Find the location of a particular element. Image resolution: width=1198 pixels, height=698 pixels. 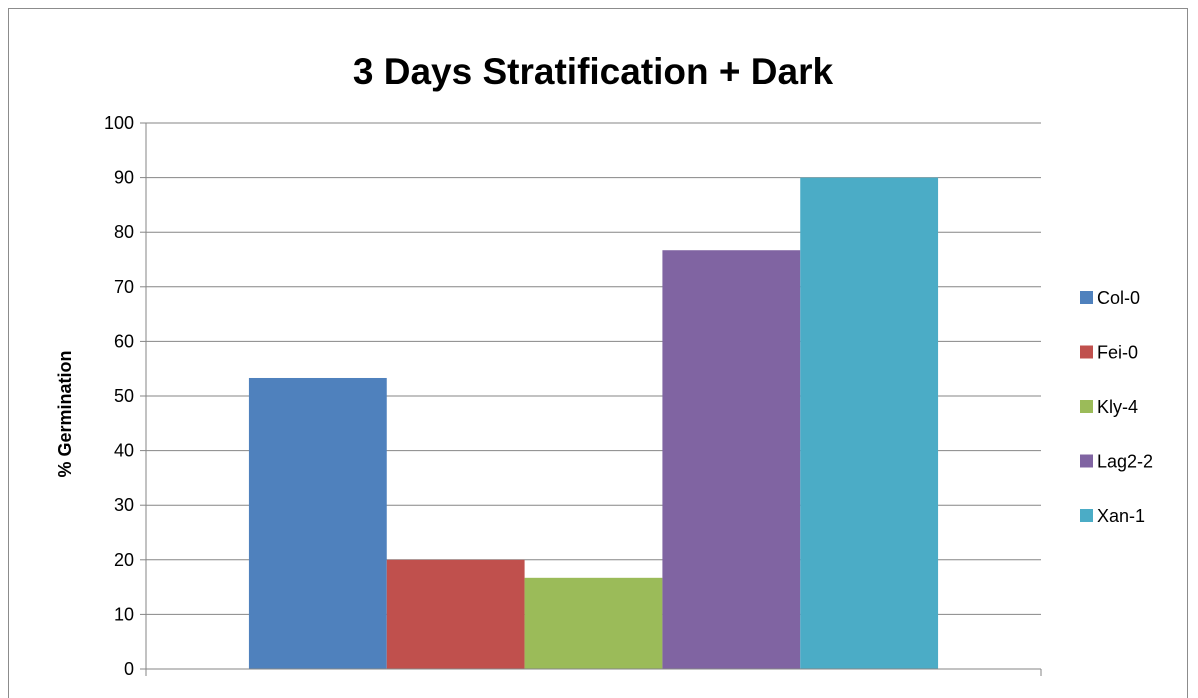

y-tick-label: 10 is located at coordinates (124, 614).